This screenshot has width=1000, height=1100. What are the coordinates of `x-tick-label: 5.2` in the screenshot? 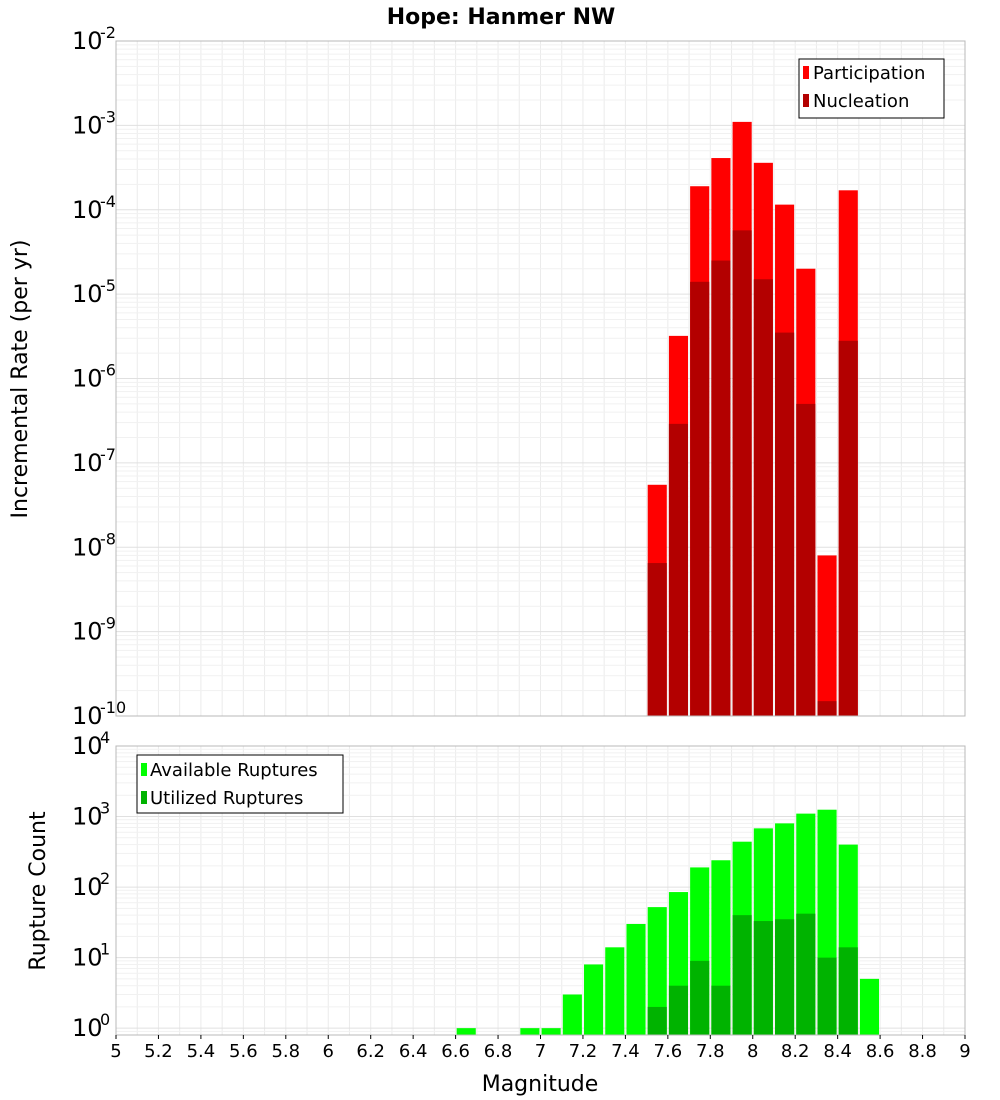 It's located at (158, 1051).